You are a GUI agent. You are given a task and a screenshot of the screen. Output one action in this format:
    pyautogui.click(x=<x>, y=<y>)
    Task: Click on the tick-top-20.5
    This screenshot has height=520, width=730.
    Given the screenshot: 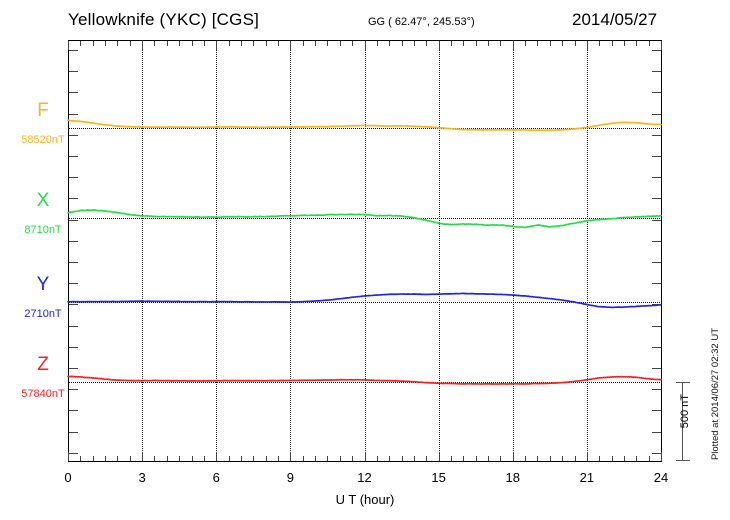 What is the action you would take?
    pyautogui.click(x=575, y=43)
    